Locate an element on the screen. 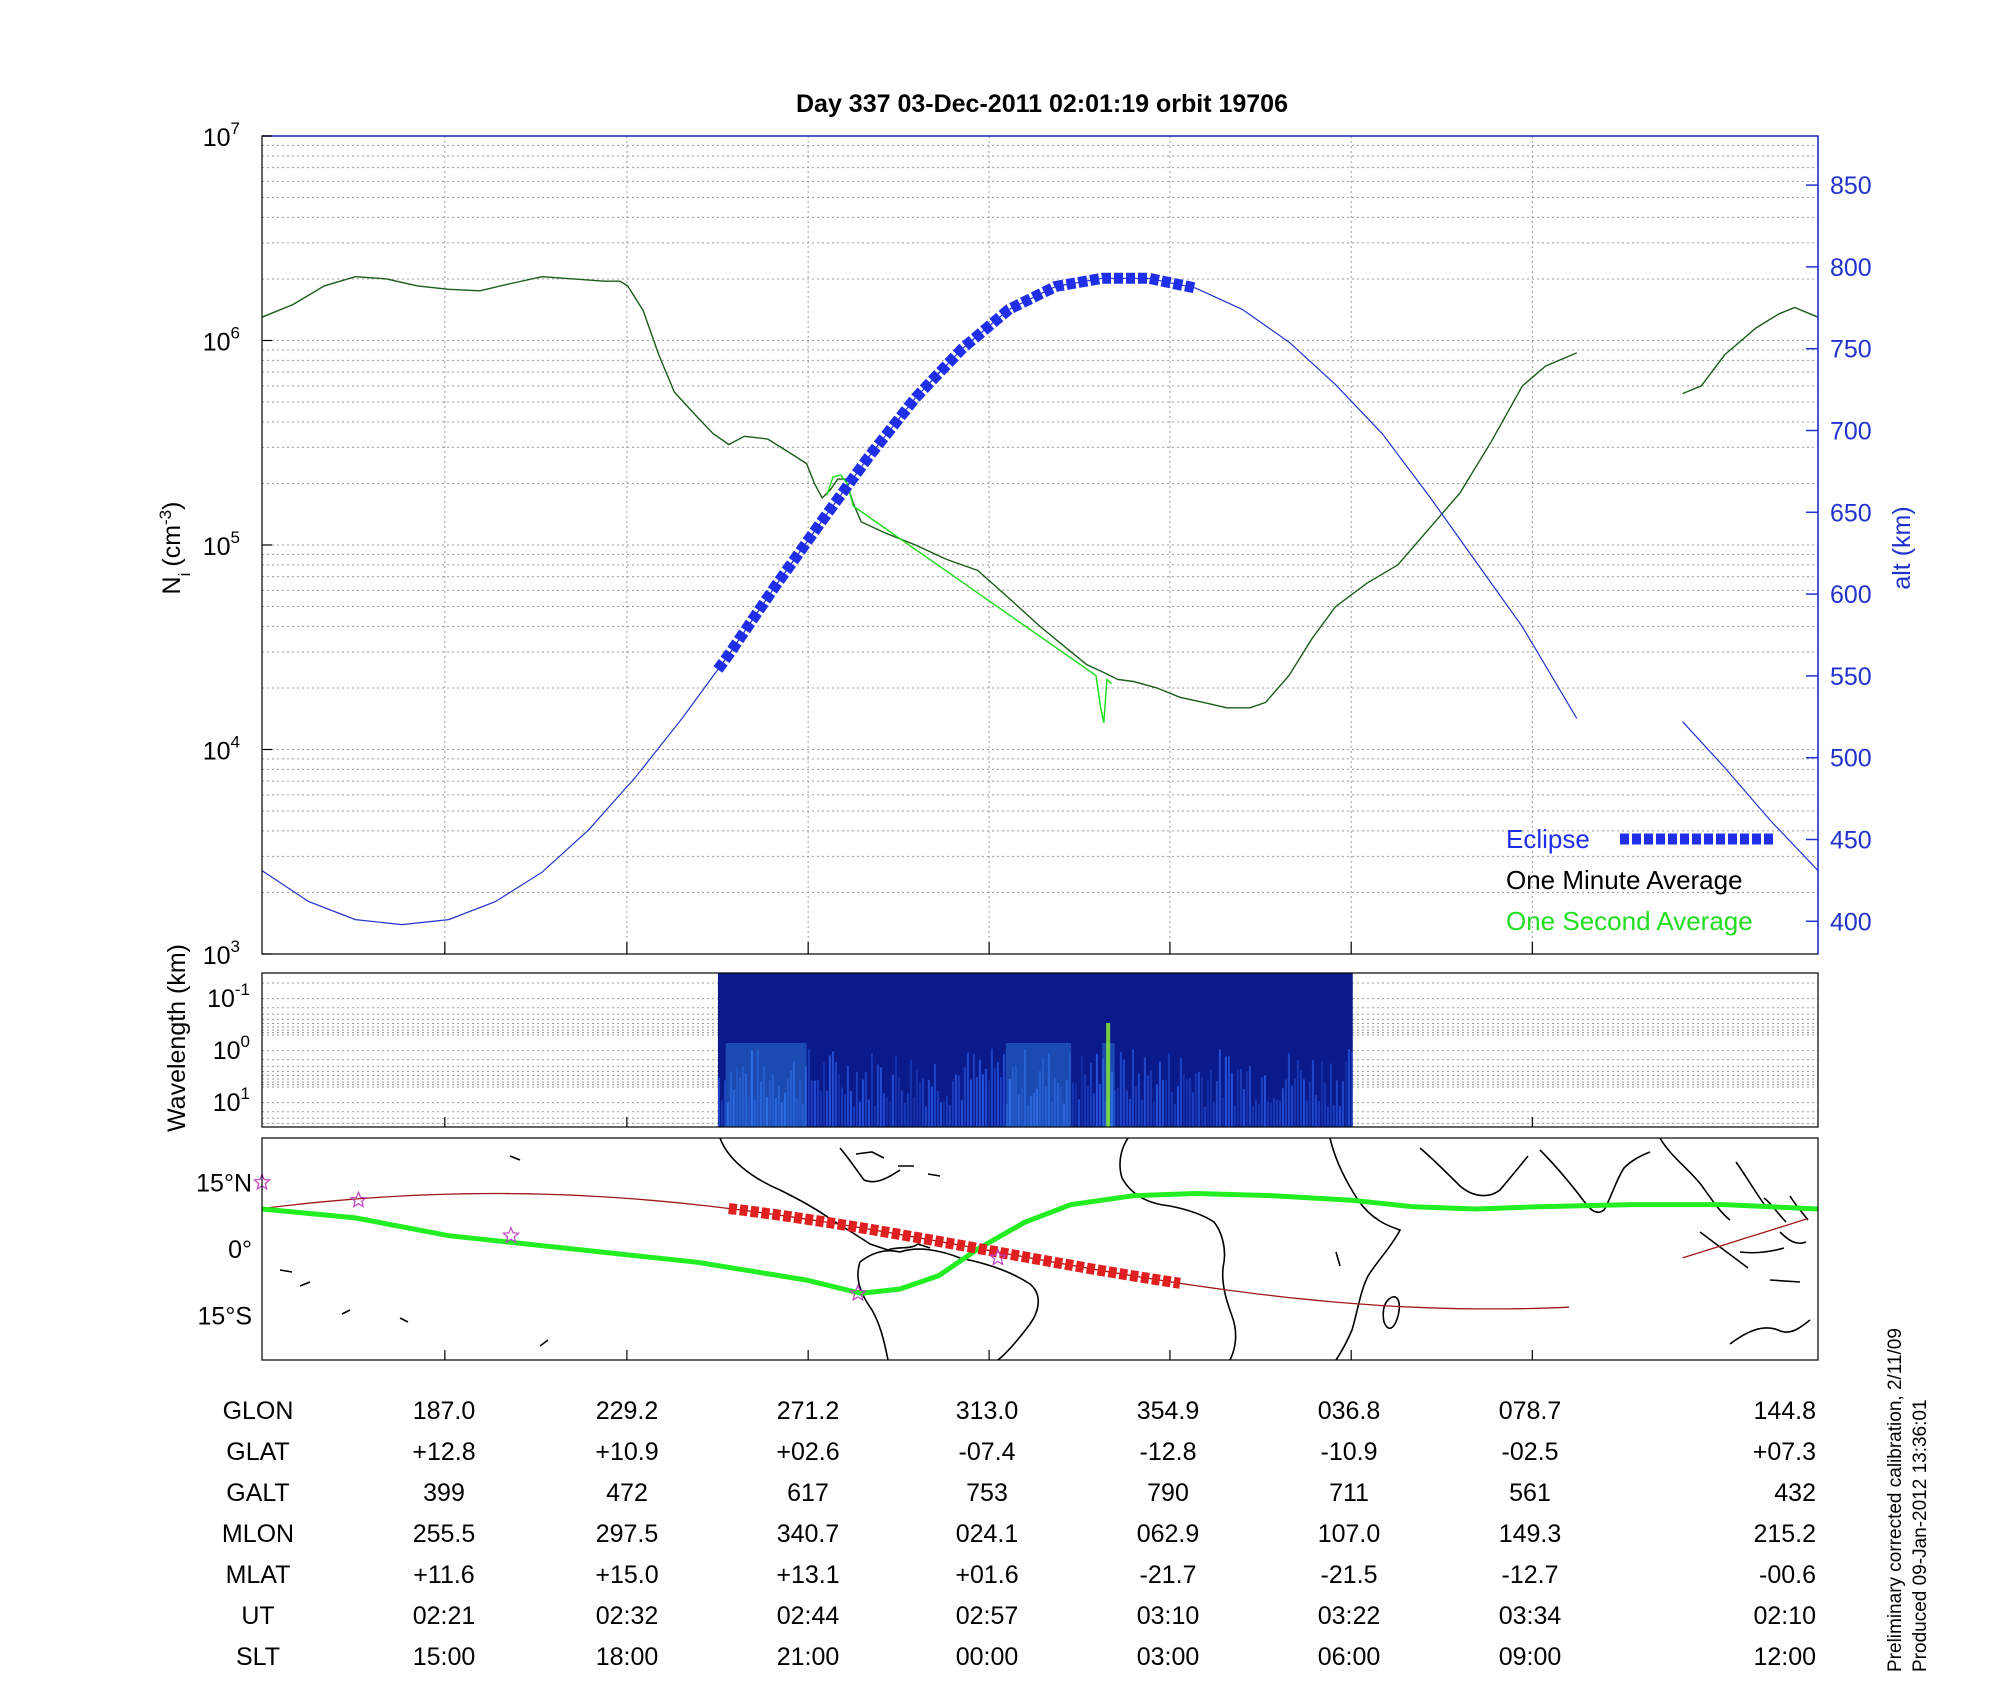 Image resolution: width=2000 pixels, height=1700 pixels. table-cell: 02:44 is located at coordinates (808, 1616).